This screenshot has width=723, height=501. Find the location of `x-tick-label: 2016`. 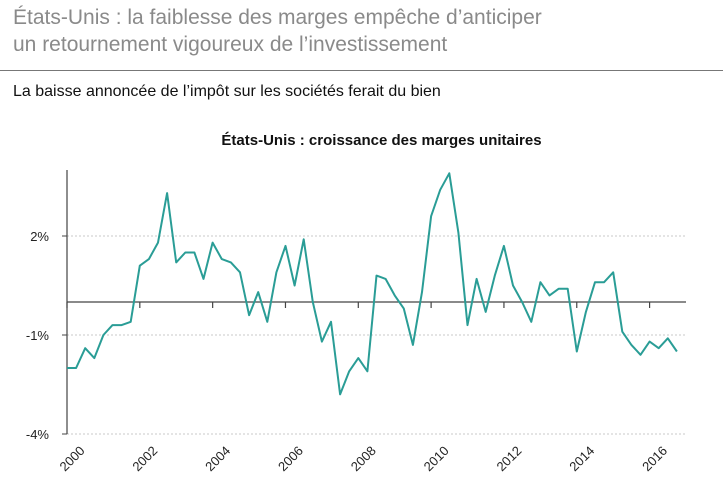

x-tick-label: 2016 is located at coordinates (654, 458).